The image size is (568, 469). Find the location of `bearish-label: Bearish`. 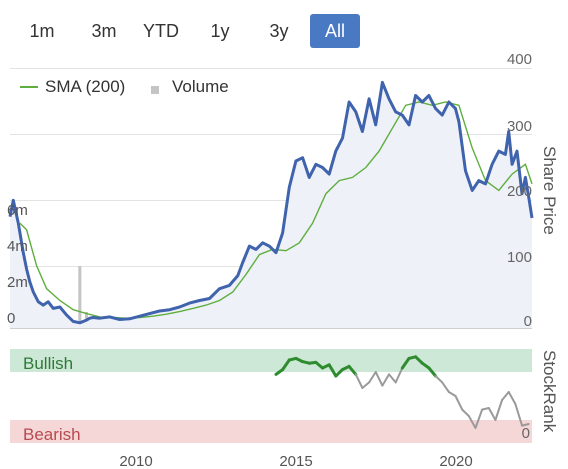

bearish-label: Bearish is located at coordinates (52, 434).